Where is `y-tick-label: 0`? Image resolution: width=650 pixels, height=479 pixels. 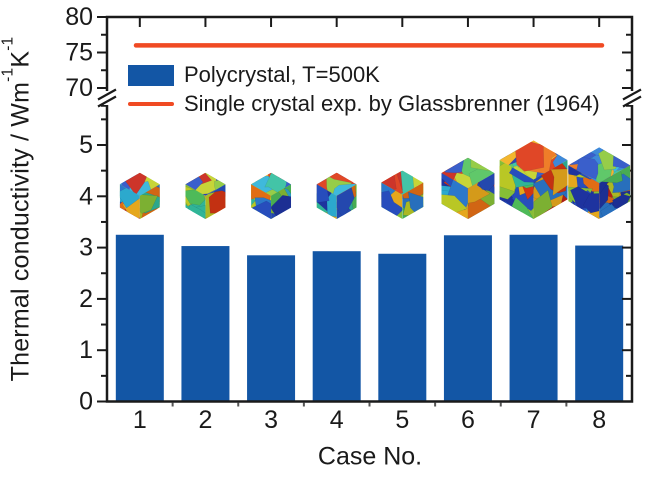
y-tick-label: 0 is located at coordinates (86, 402).